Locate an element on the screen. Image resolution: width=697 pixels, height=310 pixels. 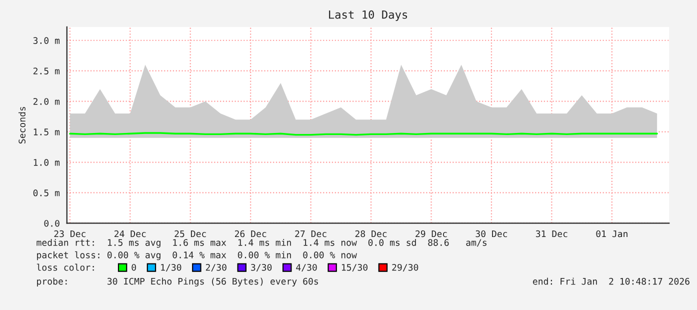
x-tick-label: 23 Dec is located at coordinates (70, 234).